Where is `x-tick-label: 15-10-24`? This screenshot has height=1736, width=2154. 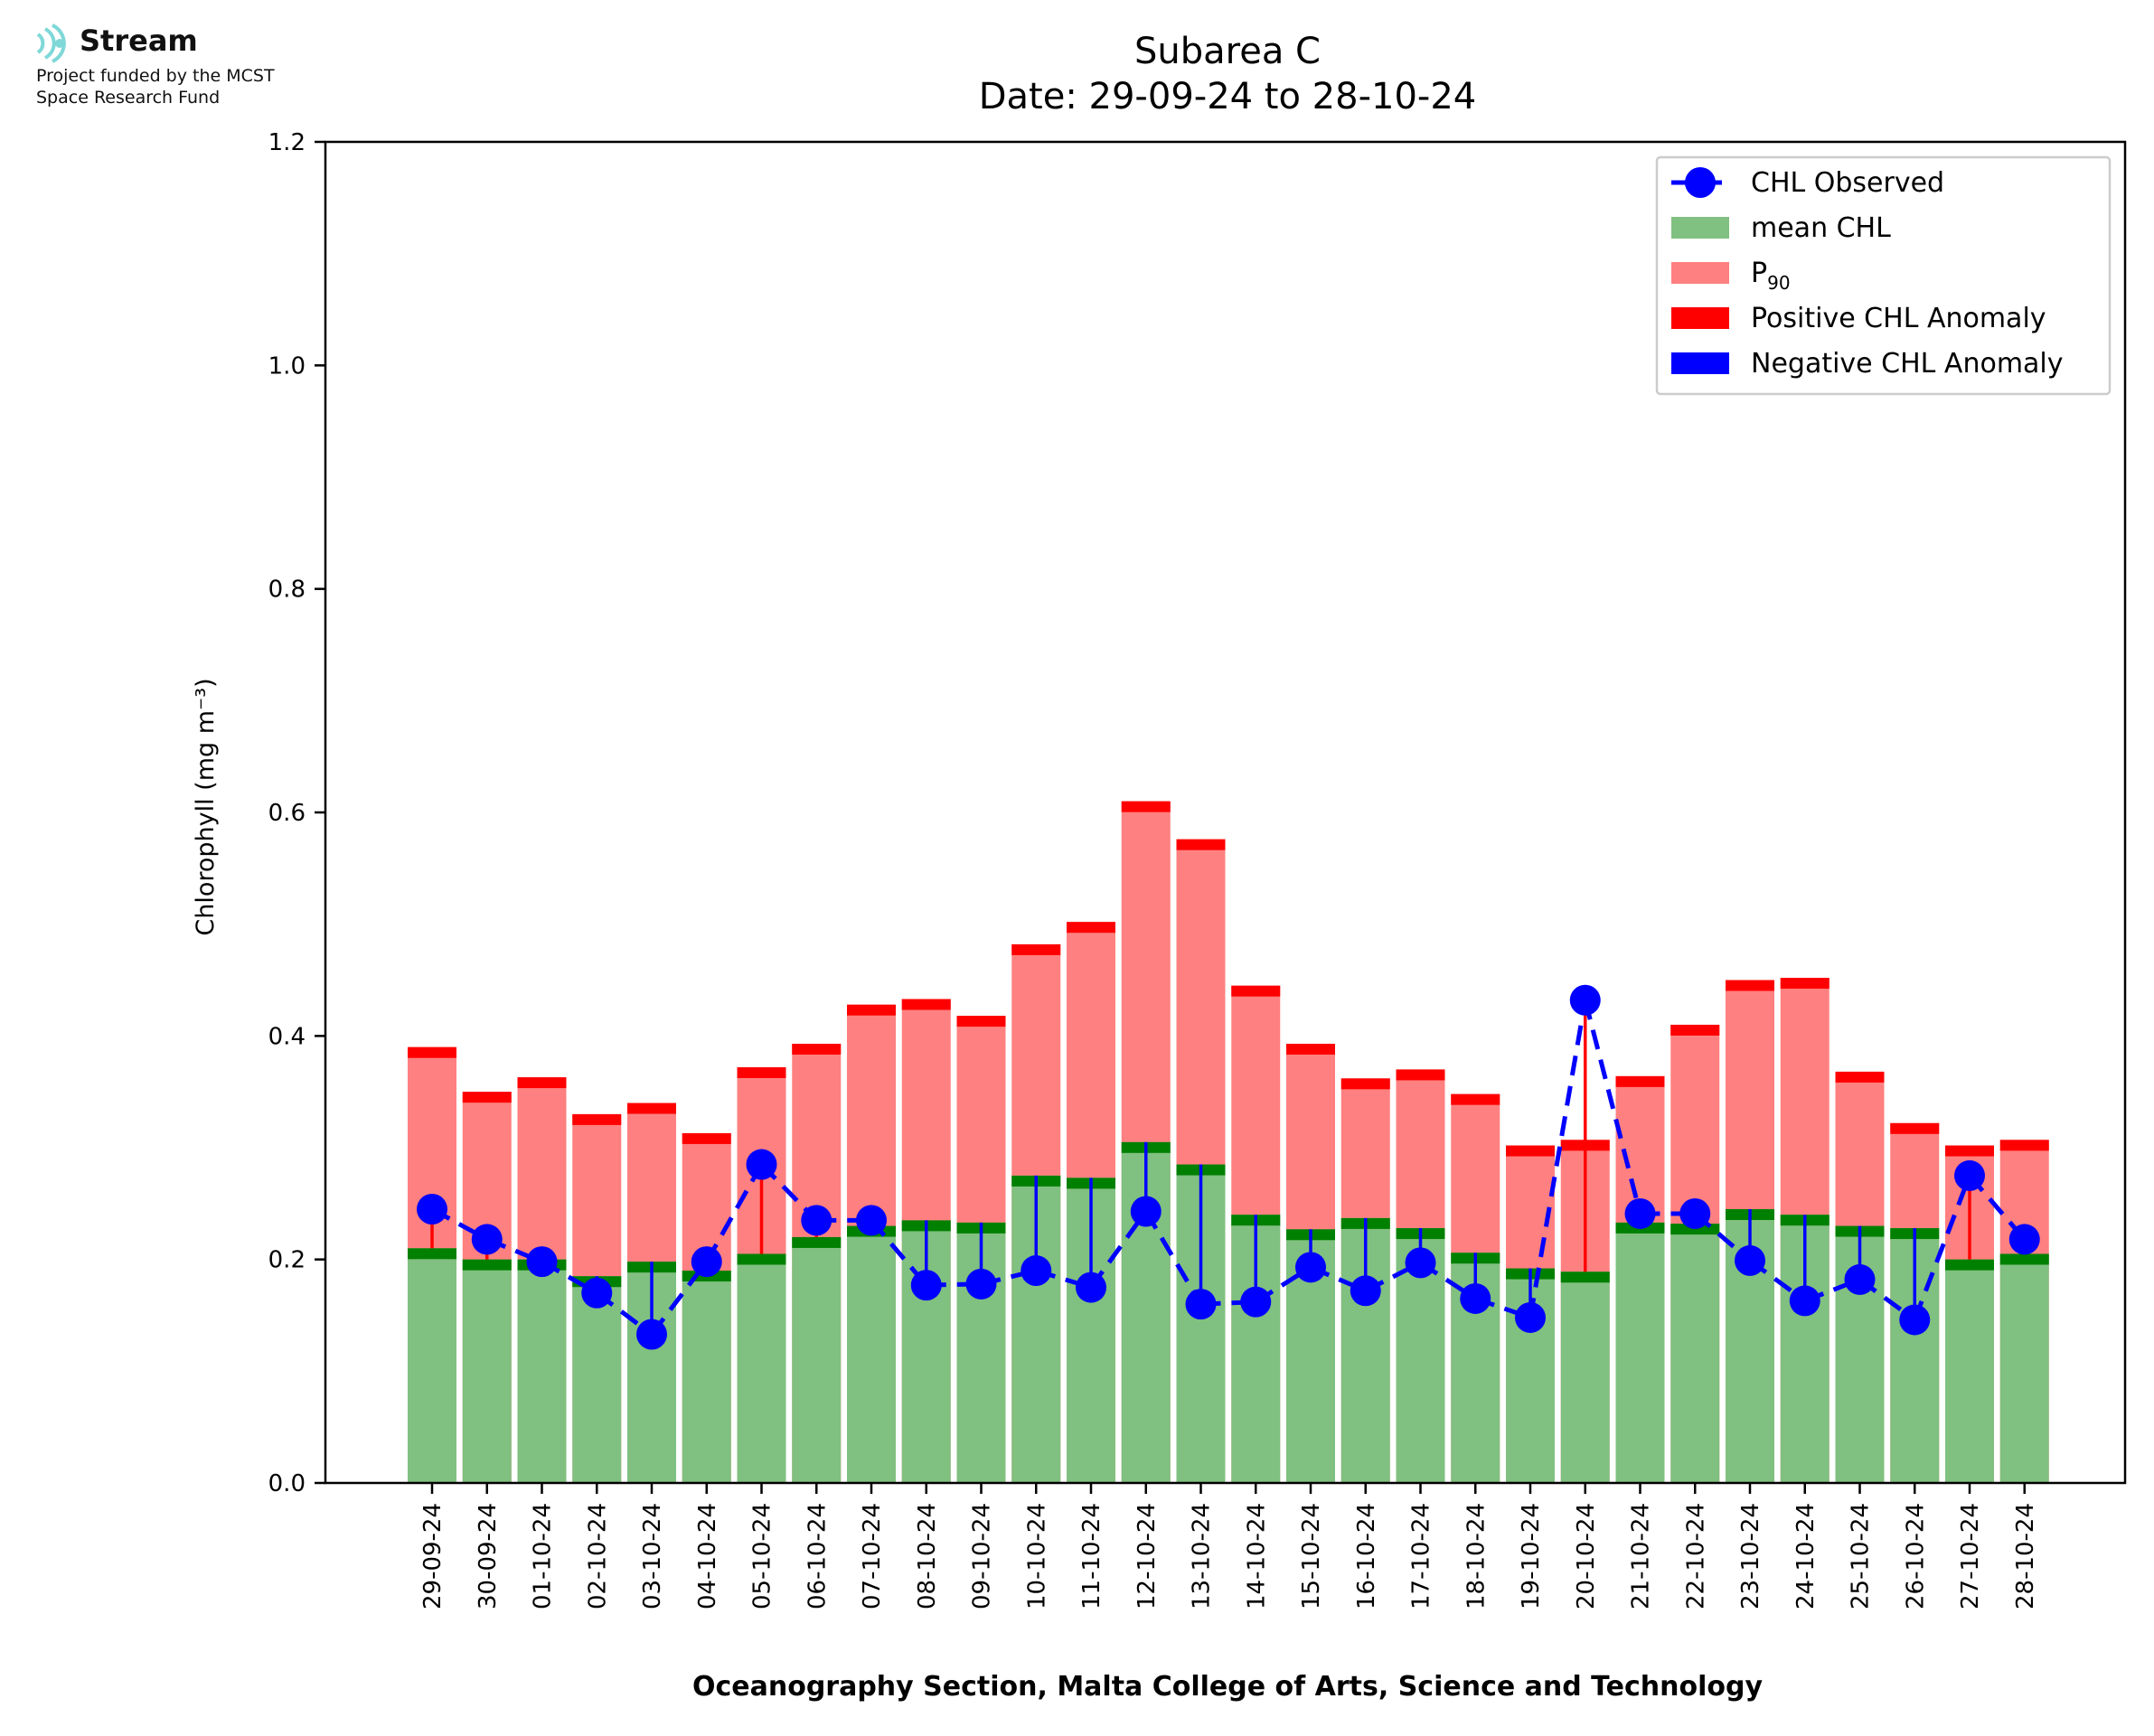
x-tick-label: 15-10-24 is located at coordinates (1311, 1556).